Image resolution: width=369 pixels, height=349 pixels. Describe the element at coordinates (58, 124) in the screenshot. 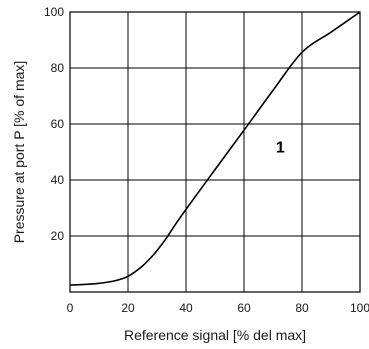

I see `y-tick-label: 60` at that location.